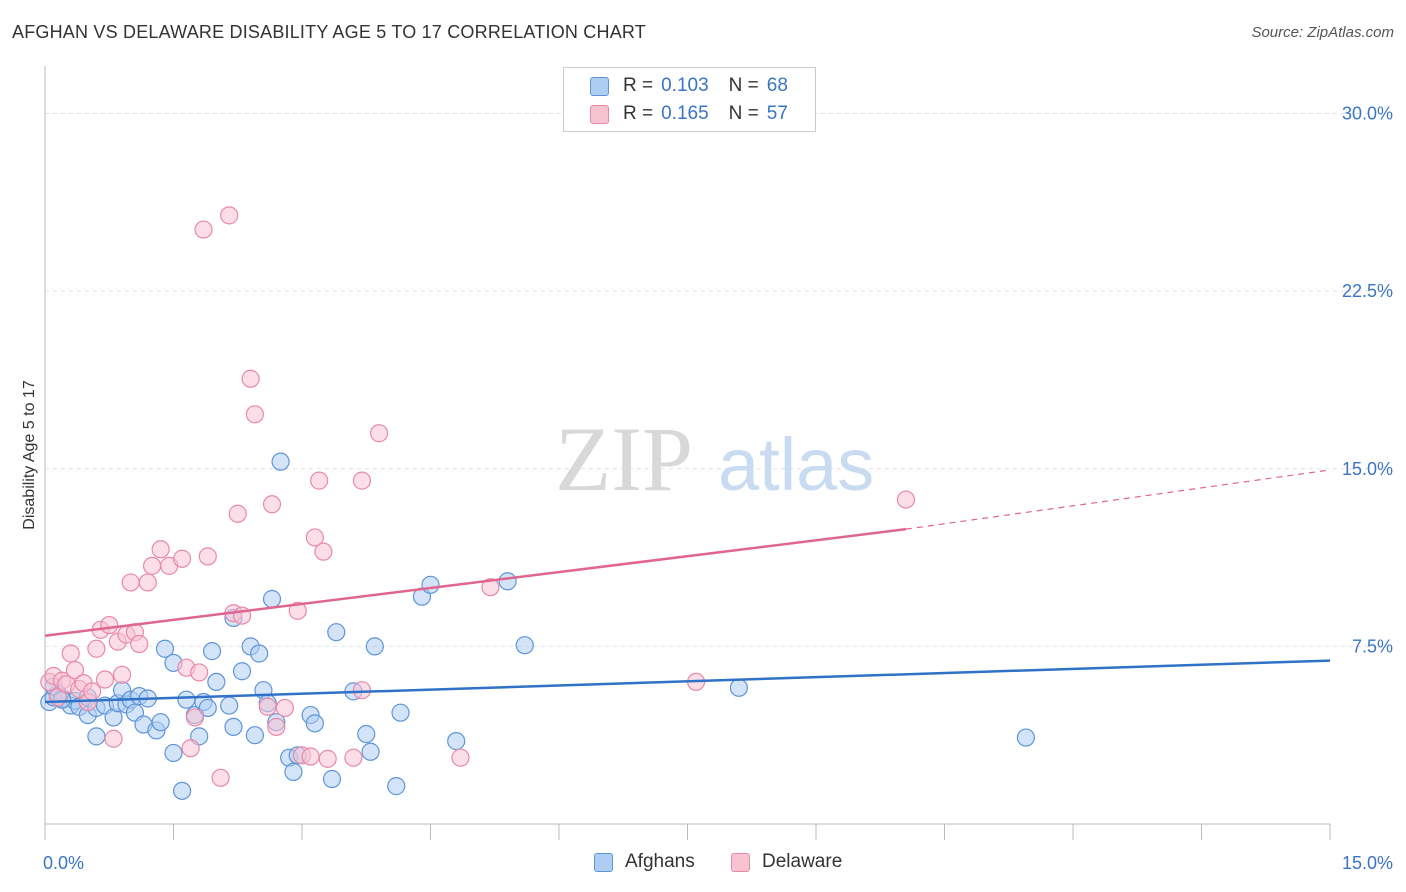 The width and height of the screenshot is (1406, 892). I want to click on afghans-r-value: 0.103, so click(685, 85).